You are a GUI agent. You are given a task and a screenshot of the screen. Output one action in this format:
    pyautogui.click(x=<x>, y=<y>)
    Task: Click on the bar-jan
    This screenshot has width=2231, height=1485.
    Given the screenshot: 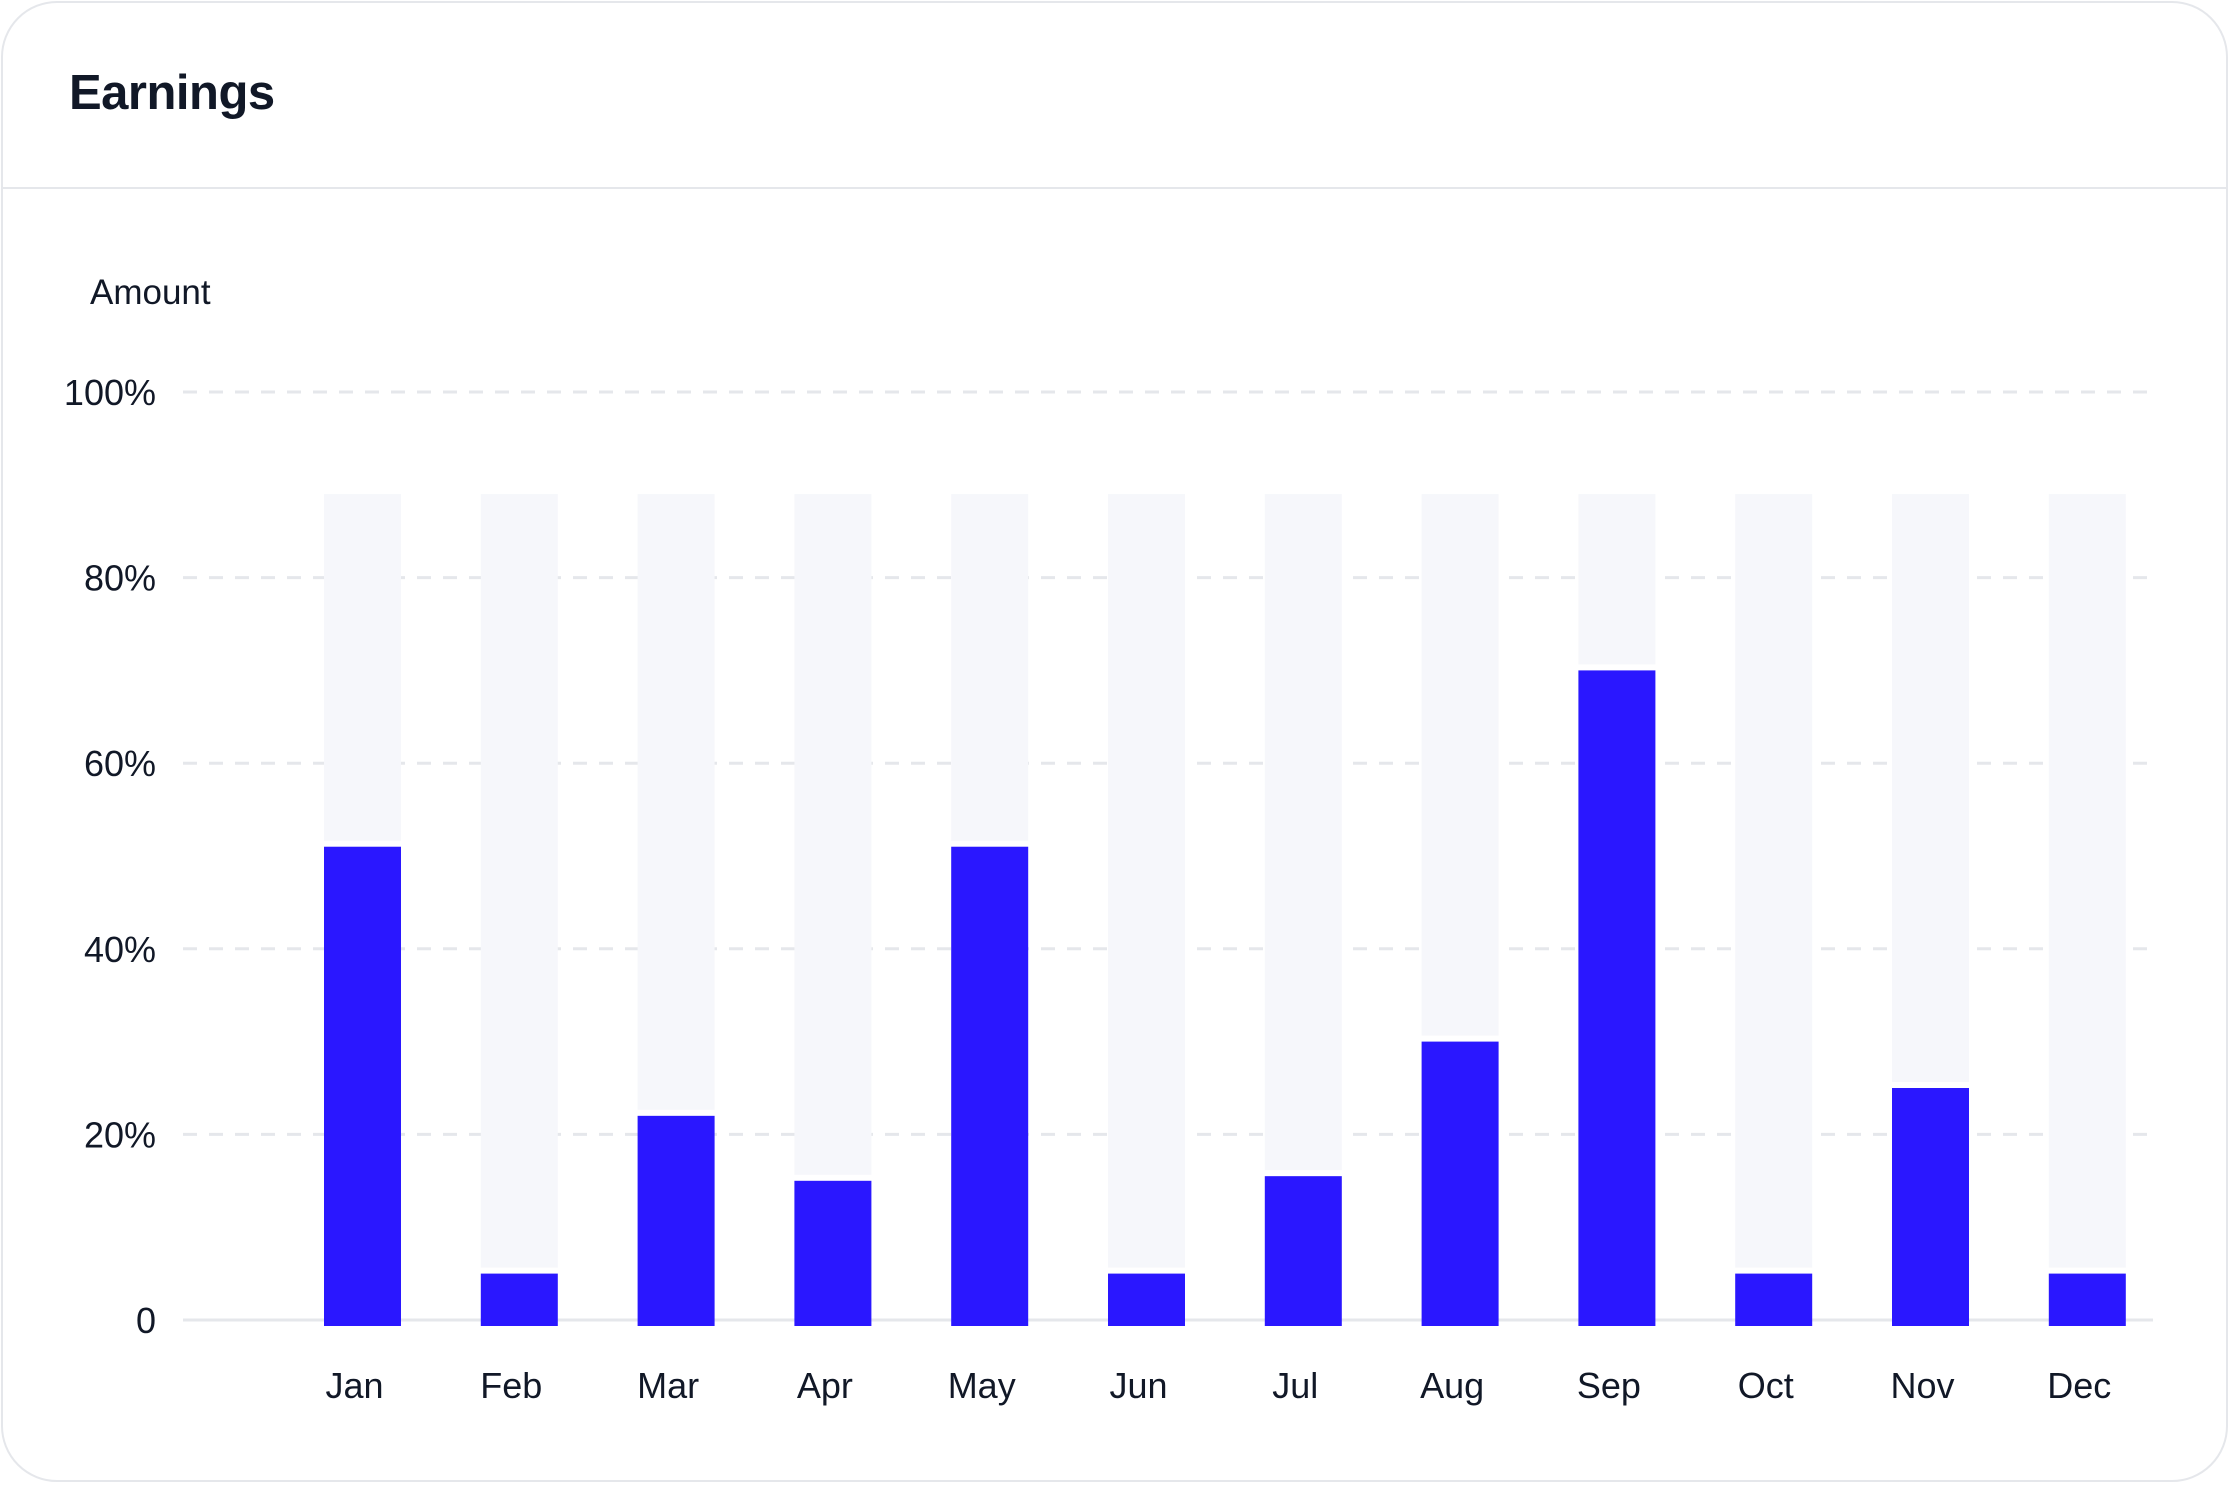 What is the action you would take?
    pyautogui.click(x=362, y=1086)
    